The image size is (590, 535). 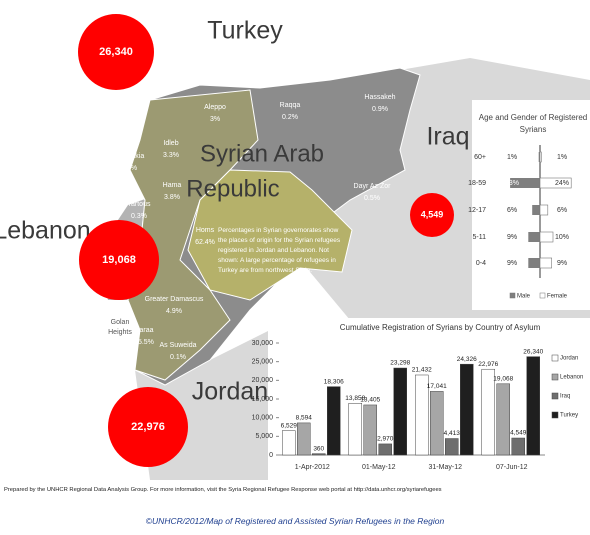 What do you see at coordinates (372, 198) in the screenshot?
I see `governorate-share: 0.5%` at bounding box center [372, 198].